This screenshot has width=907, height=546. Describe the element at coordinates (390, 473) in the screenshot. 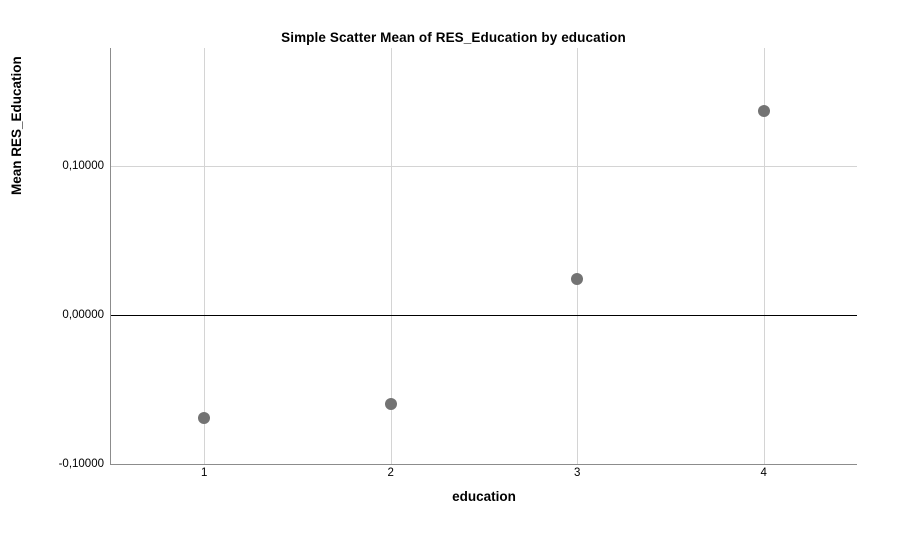

I see `x-axis-tick-label: 2` at that location.